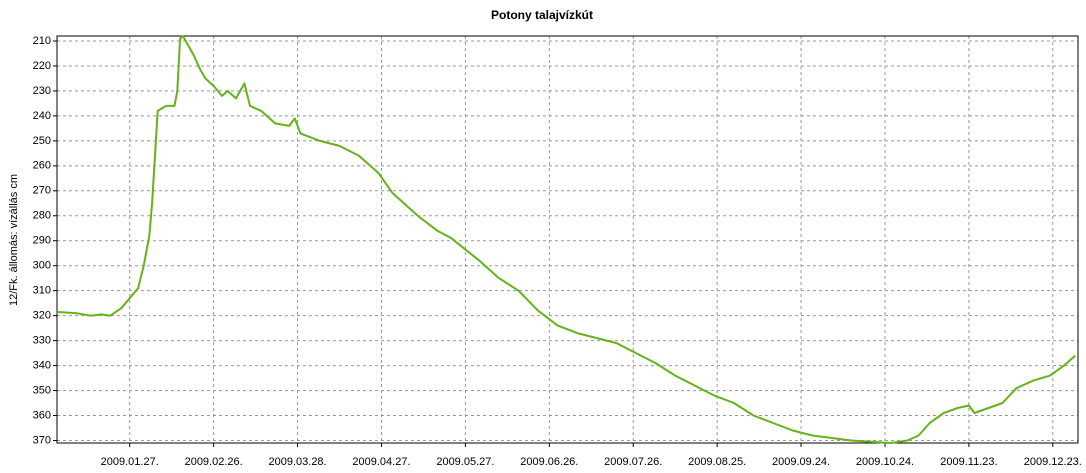  What do you see at coordinates (42, 66) in the screenshot?
I see `y-tick-label: 220` at bounding box center [42, 66].